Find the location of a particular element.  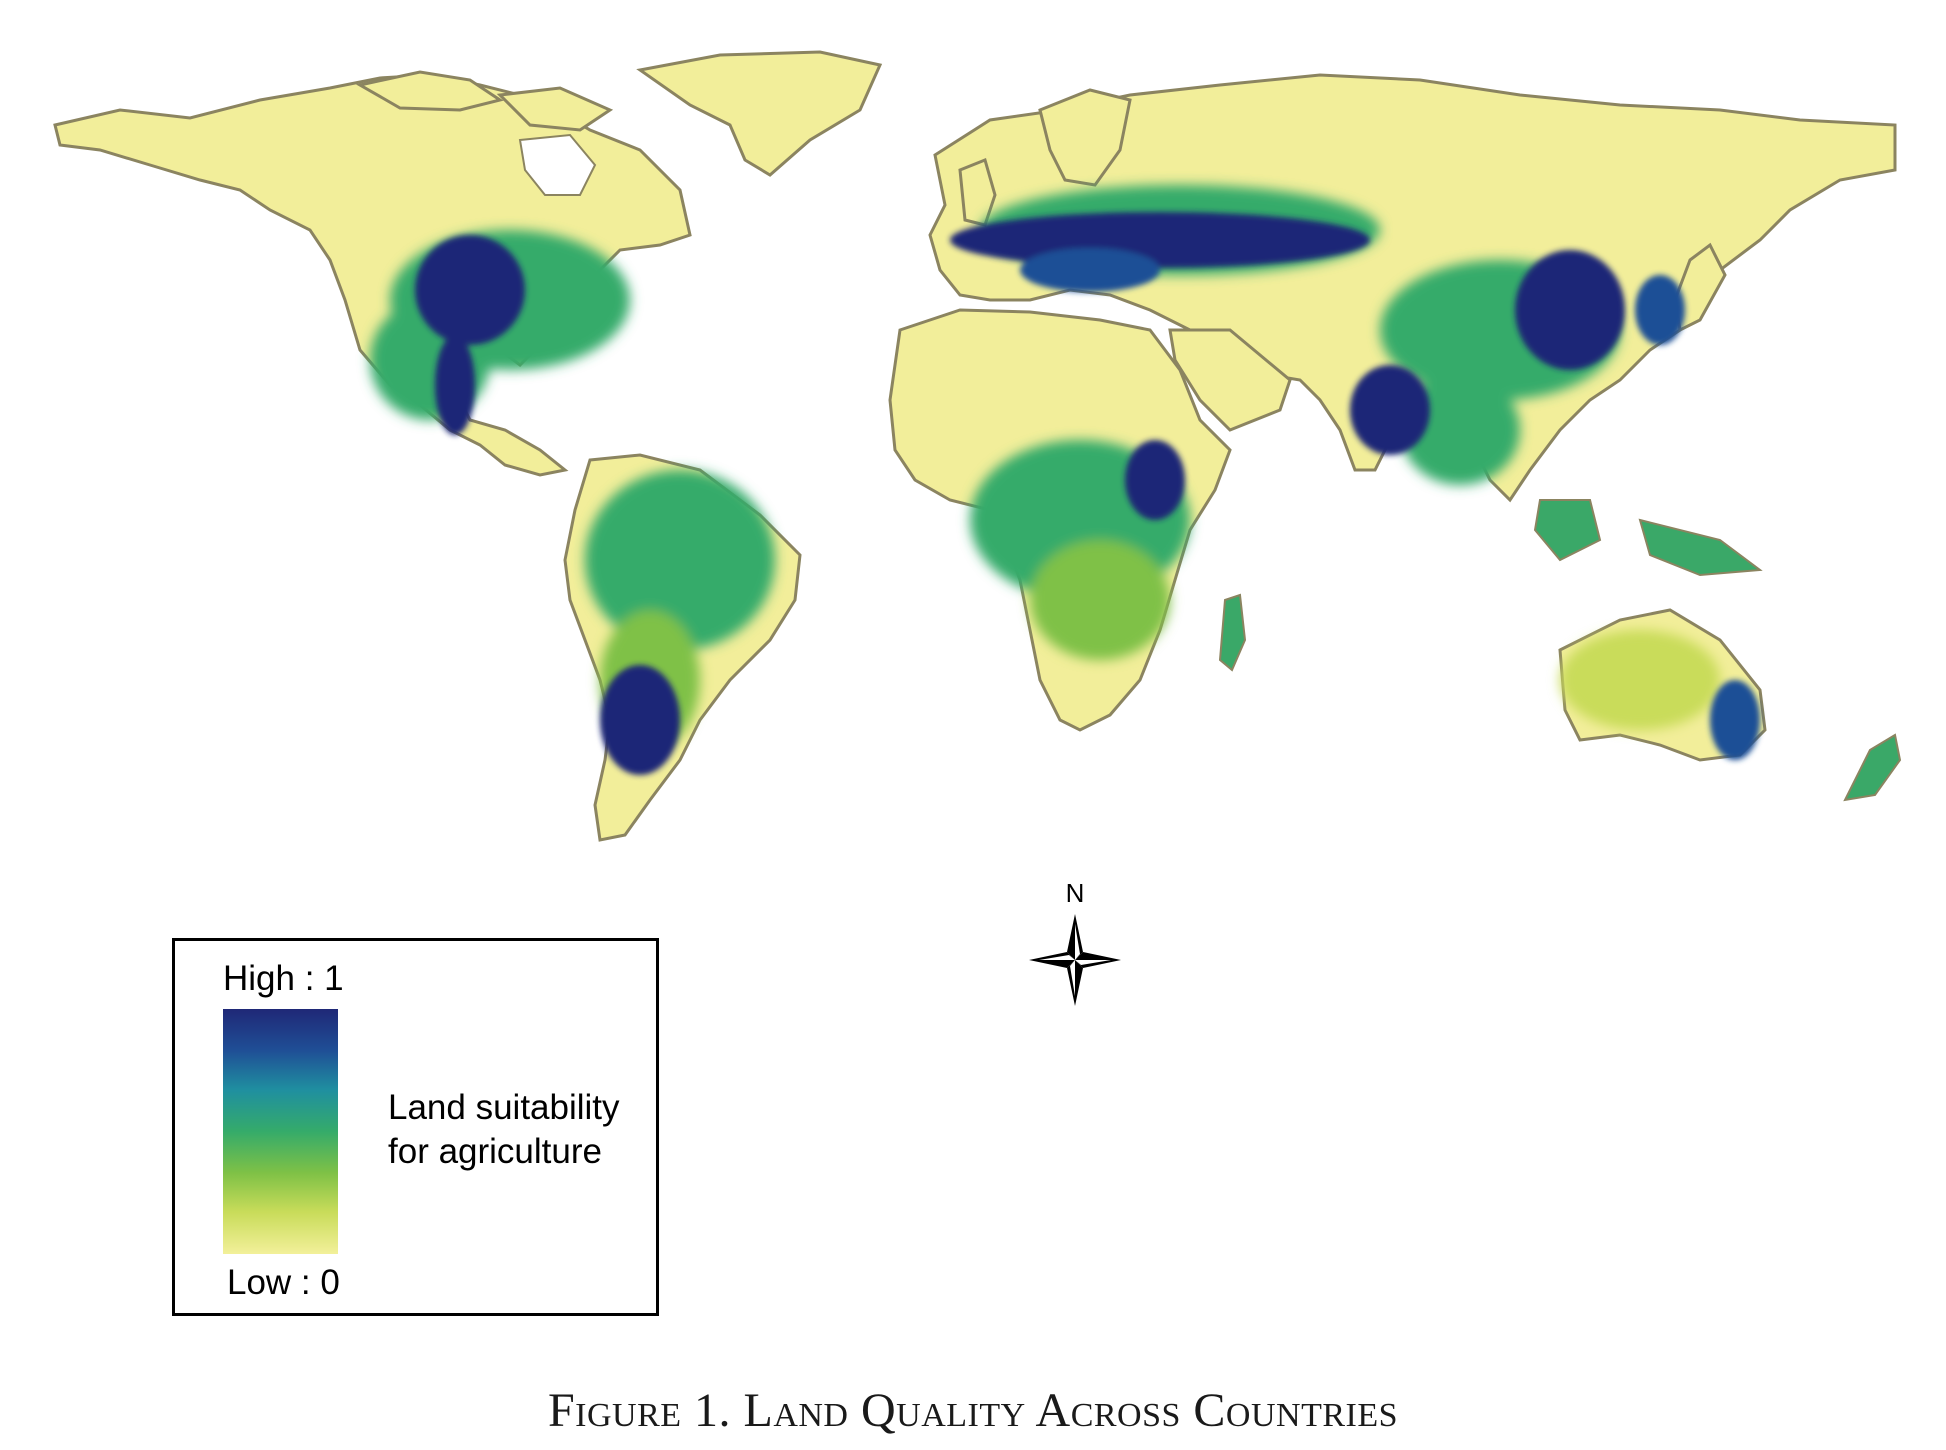

legend-title: Land suitability for agriculture is located at coordinates (518, 1130).